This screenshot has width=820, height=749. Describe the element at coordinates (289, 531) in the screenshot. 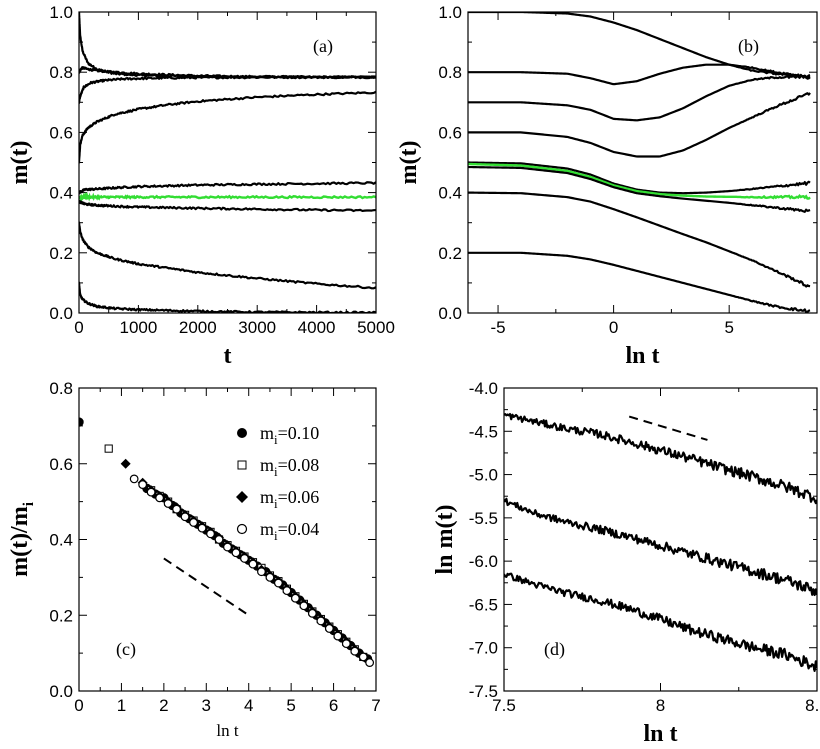

I see `legend-entry-label: mi=0.04` at that location.